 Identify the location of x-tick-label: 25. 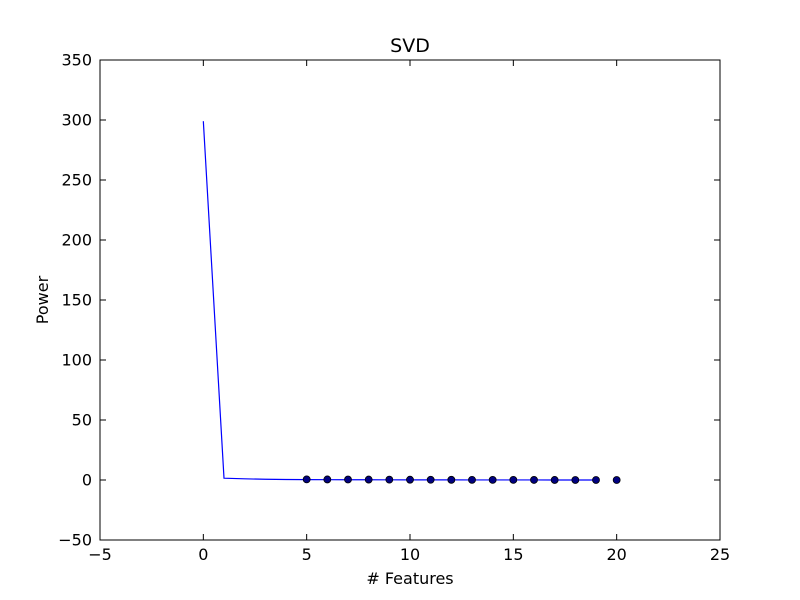
(720, 554).